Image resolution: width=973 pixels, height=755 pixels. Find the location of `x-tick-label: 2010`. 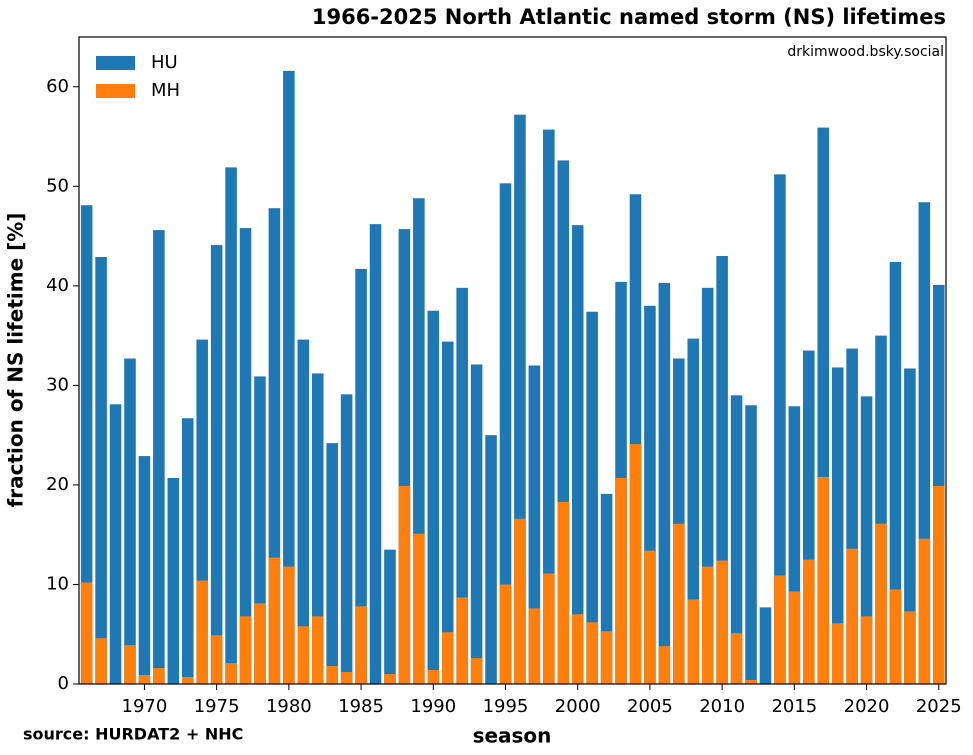

x-tick-label: 2010 is located at coordinates (722, 706).